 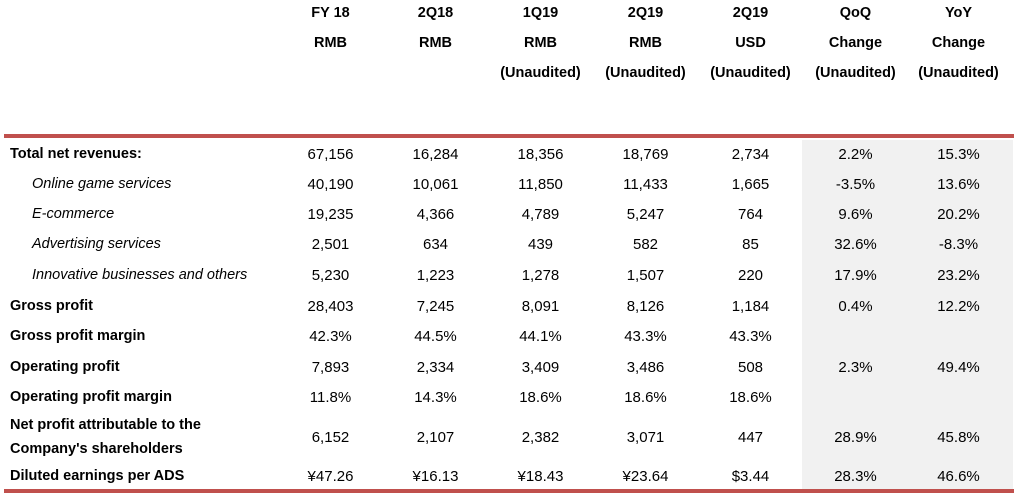 What do you see at coordinates (540, 476) in the screenshot?
I see `table-cell: ¥18.43` at bounding box center [540, 476].